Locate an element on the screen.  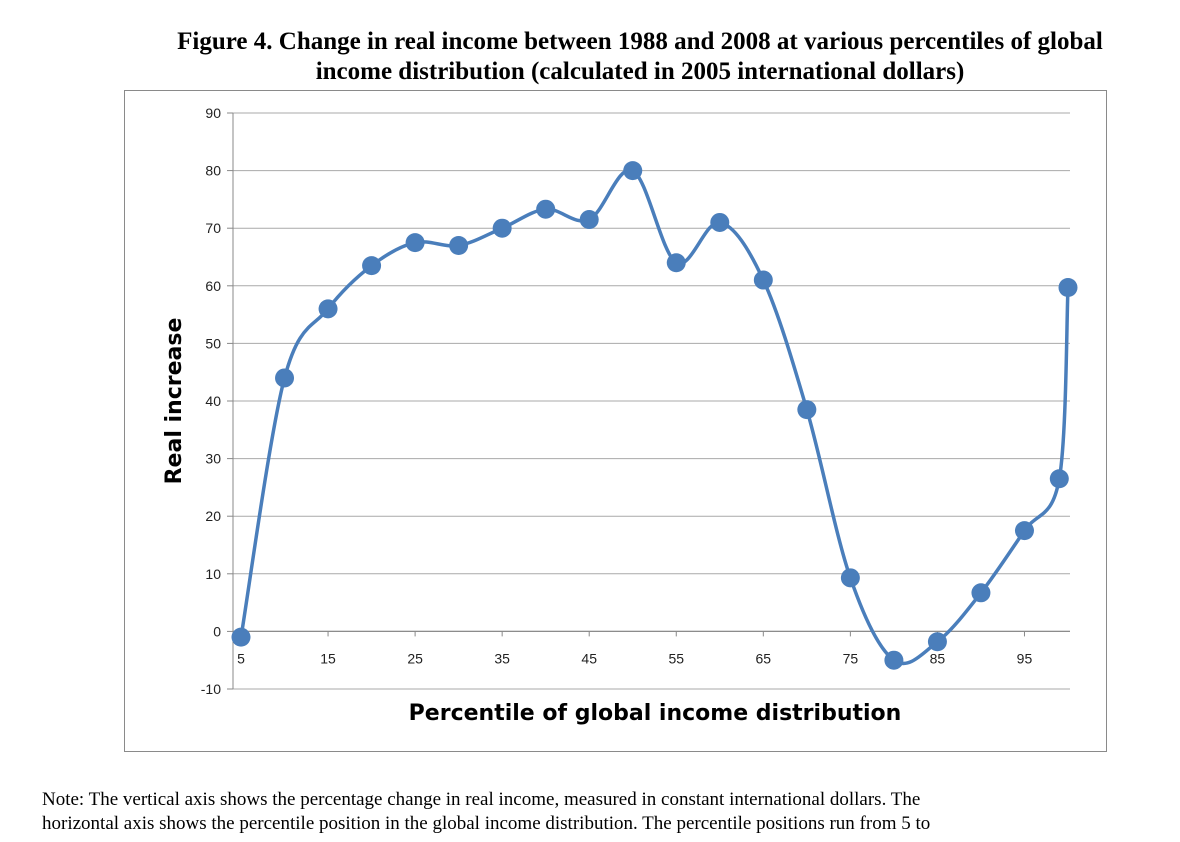
y-tick-label: 70 is located at coordinates (213, 228).